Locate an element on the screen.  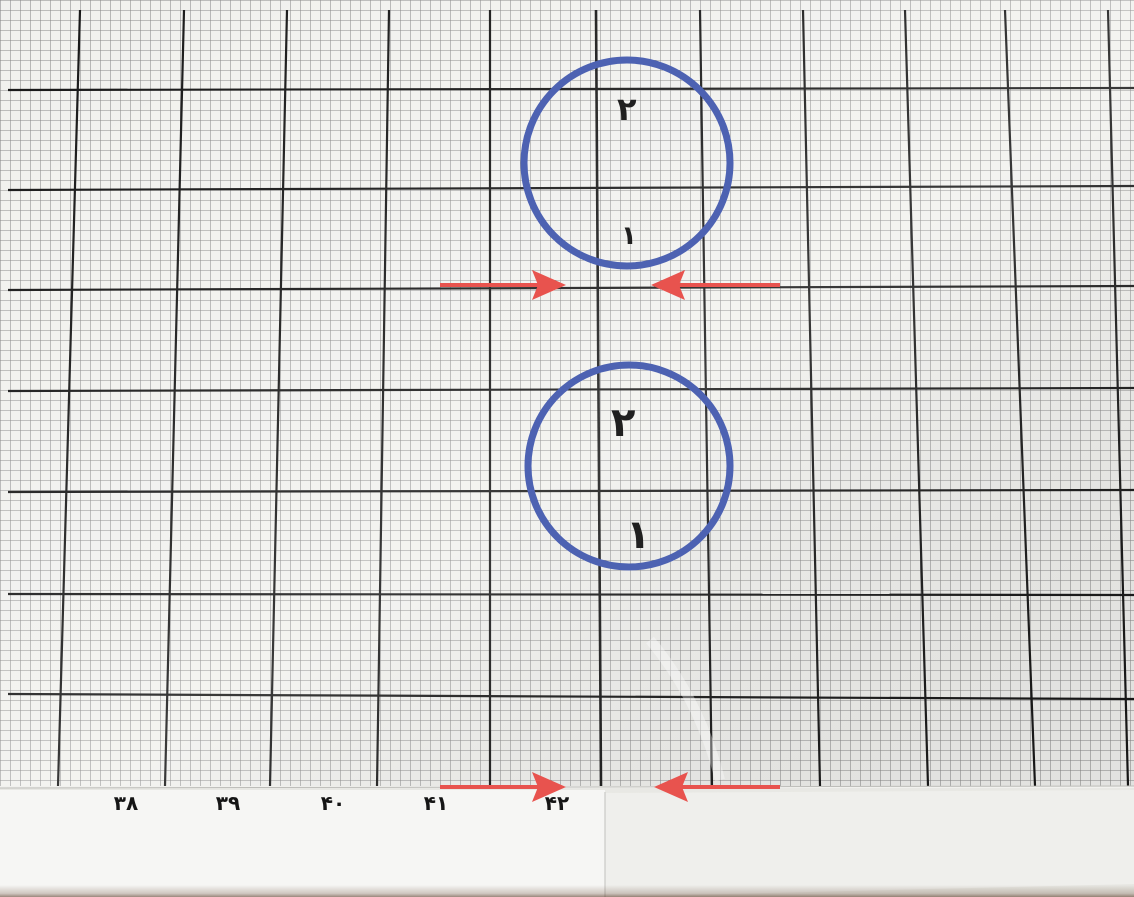
ruler-strip-right is located at coordinates (869, 843).